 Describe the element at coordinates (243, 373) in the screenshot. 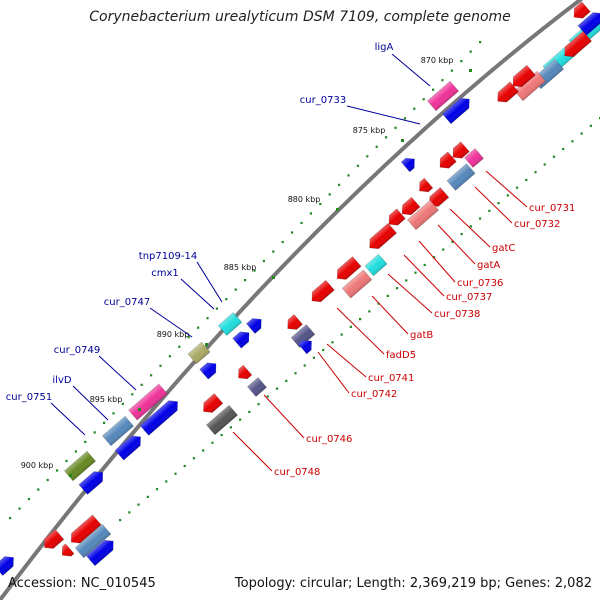

I see `gene-cur-0746-b` at that location.